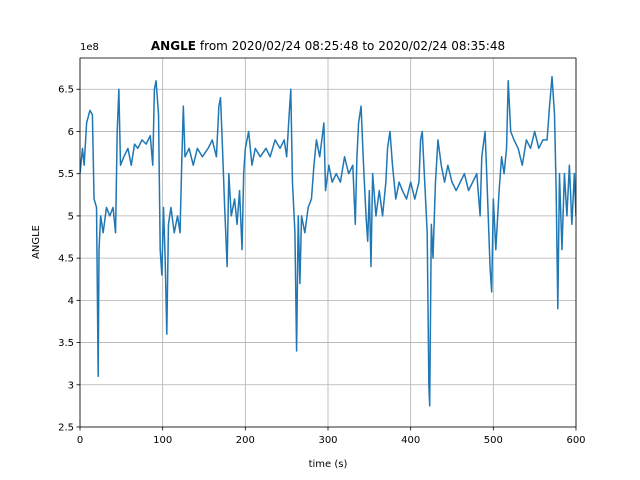 The width and height of the screenshot is (640, 480). What do you see at coordinates (36, 242) in the screenshot?
I see `y-axis-label: ANGLE` at bounding box center [36, 242].